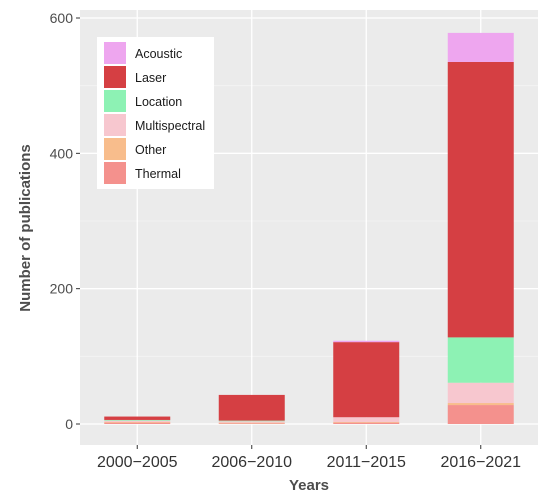  What do you see at coordinates (62, 289) in the screenshot?
I see `y-tick-label: 200` at bounding box center [62, 289].